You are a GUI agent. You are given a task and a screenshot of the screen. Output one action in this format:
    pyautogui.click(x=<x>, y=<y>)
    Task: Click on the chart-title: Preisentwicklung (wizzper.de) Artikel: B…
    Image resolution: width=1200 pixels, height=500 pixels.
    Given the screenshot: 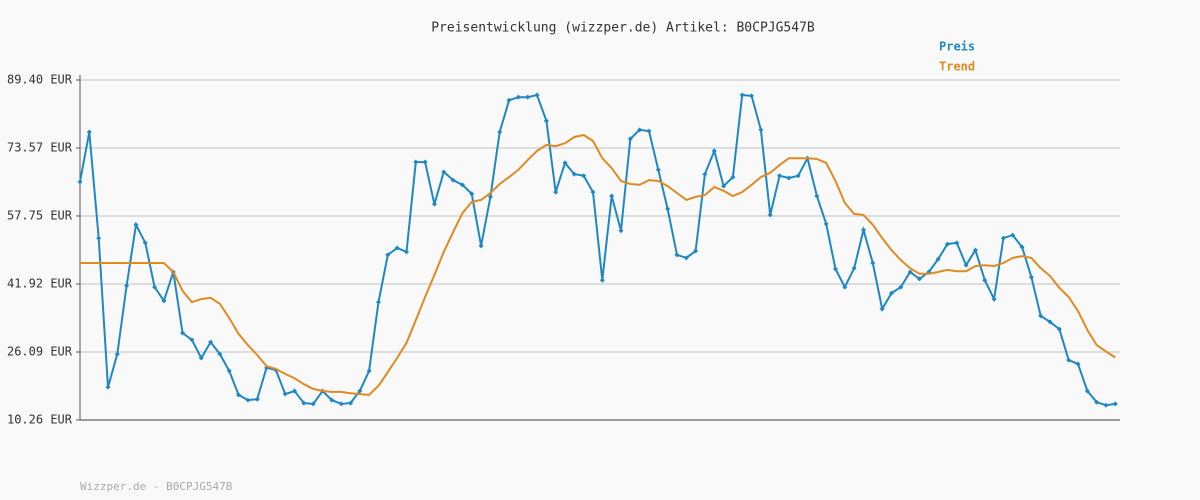 What is the action you would take?
    pyautogui.click(x=623, y=28)
    